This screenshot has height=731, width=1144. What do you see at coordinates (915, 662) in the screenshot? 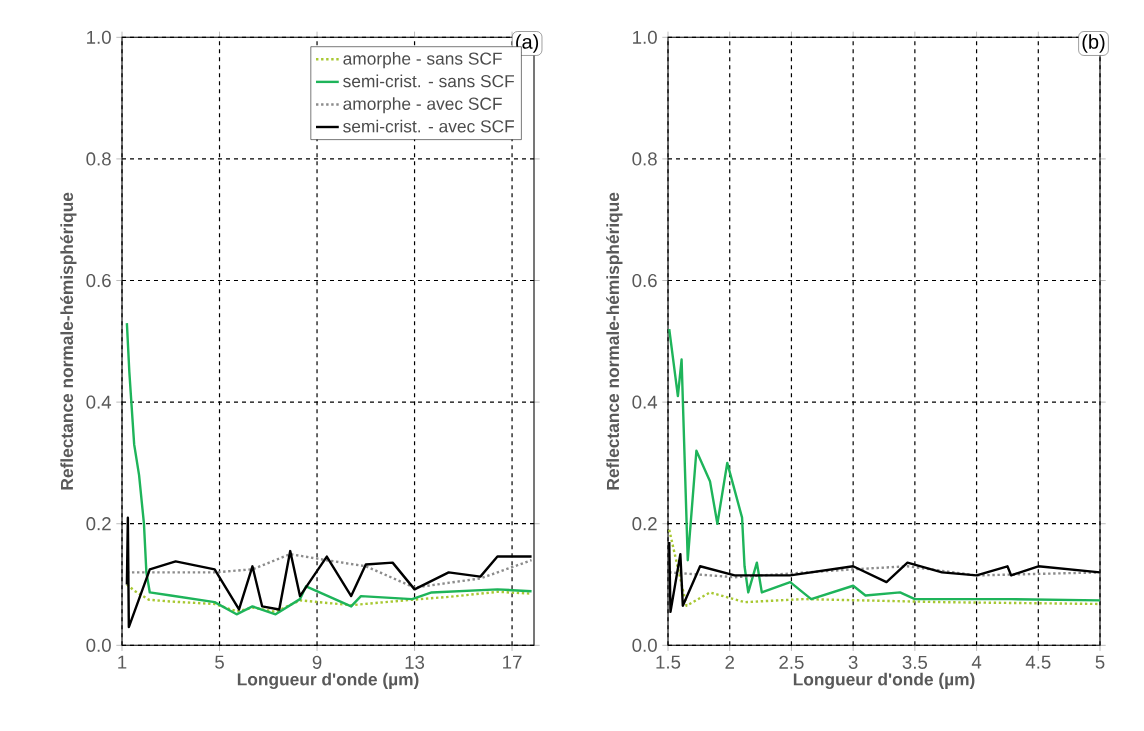
I see `x-tick-label: 3.5` at bounding box center [915, 662].